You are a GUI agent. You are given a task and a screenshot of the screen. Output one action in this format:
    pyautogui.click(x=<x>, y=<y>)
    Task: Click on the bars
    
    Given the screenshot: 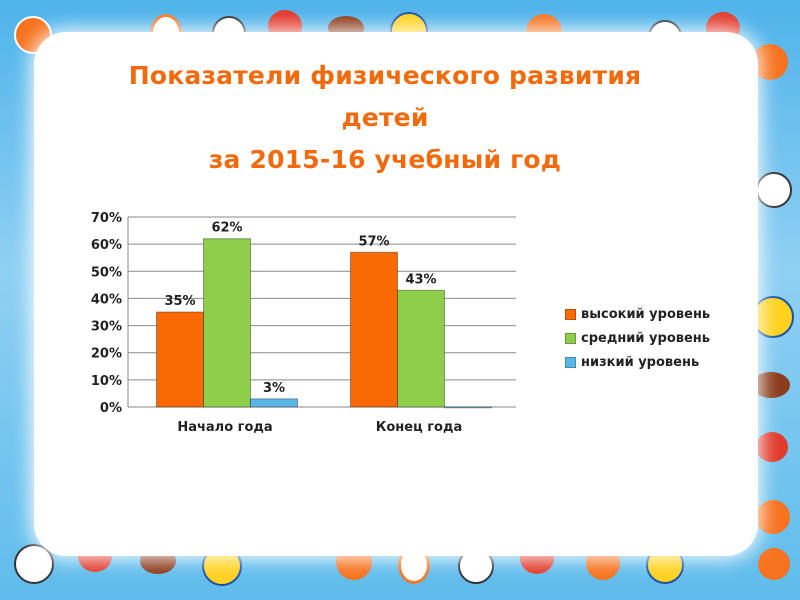 What is the action you would take?
    pyautogui.click(x=324, y=323)
    